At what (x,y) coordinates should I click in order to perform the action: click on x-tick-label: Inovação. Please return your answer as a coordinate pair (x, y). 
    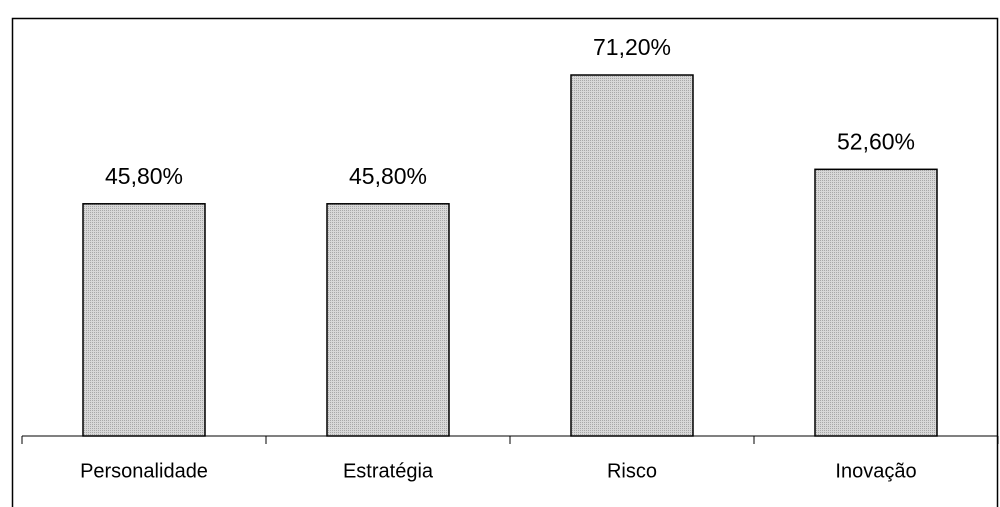
    Looking at the image, I should click on (875, 471).